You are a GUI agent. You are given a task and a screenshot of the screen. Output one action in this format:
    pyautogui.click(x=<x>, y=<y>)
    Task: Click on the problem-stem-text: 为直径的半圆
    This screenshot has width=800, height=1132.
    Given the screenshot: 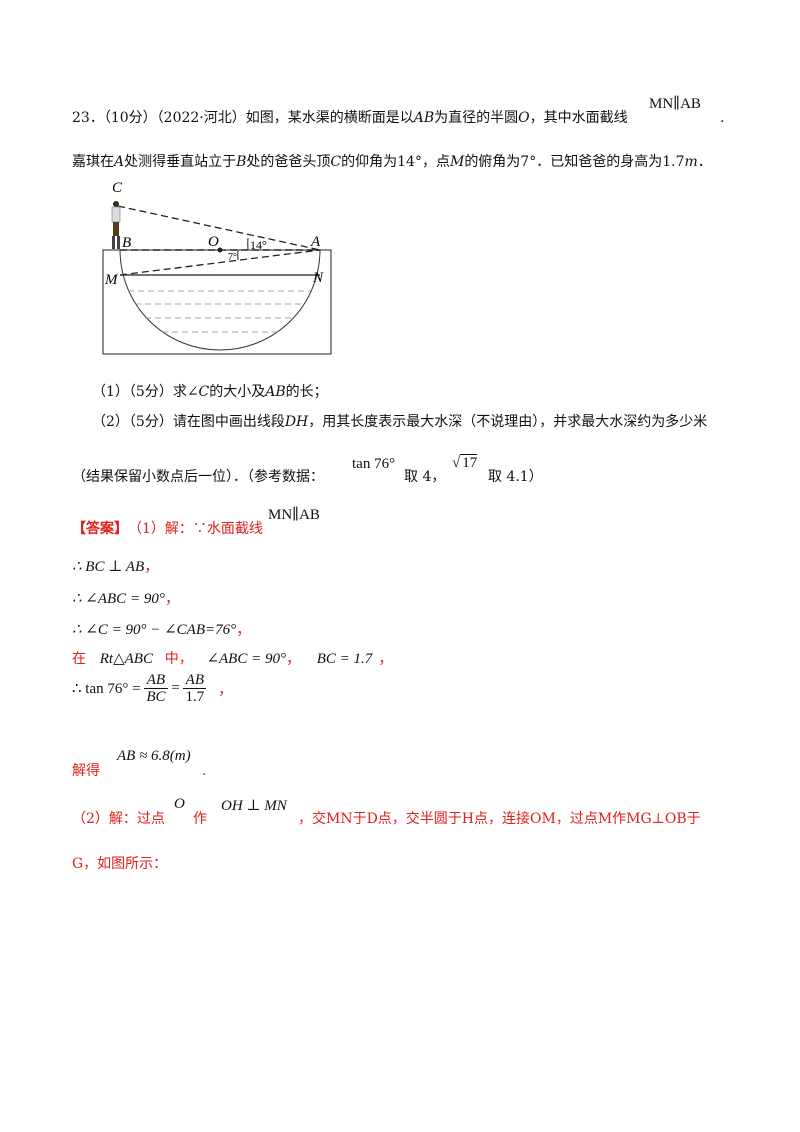 What is the action you would take?
    pyautogui.click(x=476, y=118)
    